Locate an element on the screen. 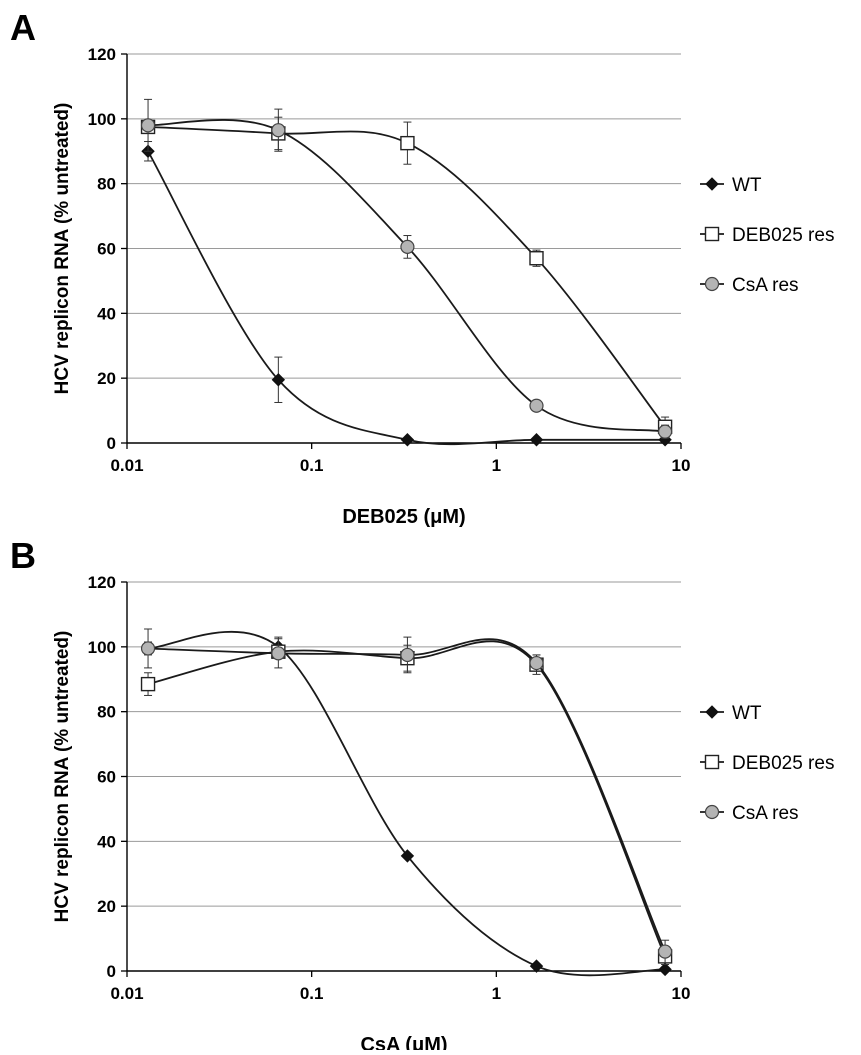 The width and height of the screenshot is (861, 1055). panel-label: A is located at coordinates (23, 27).